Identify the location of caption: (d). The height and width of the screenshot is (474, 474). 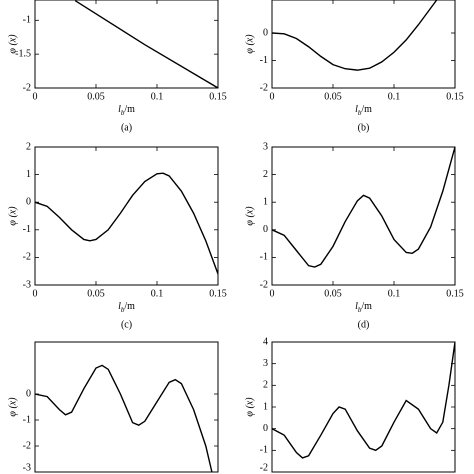
(364, 324).